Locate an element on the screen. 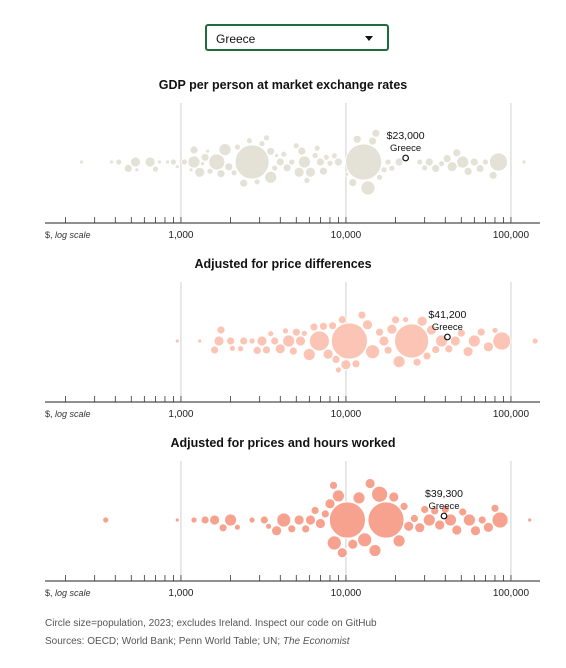 The image size is (566, 668). tick-label: 10,000 is located at coordinates (346, 414).